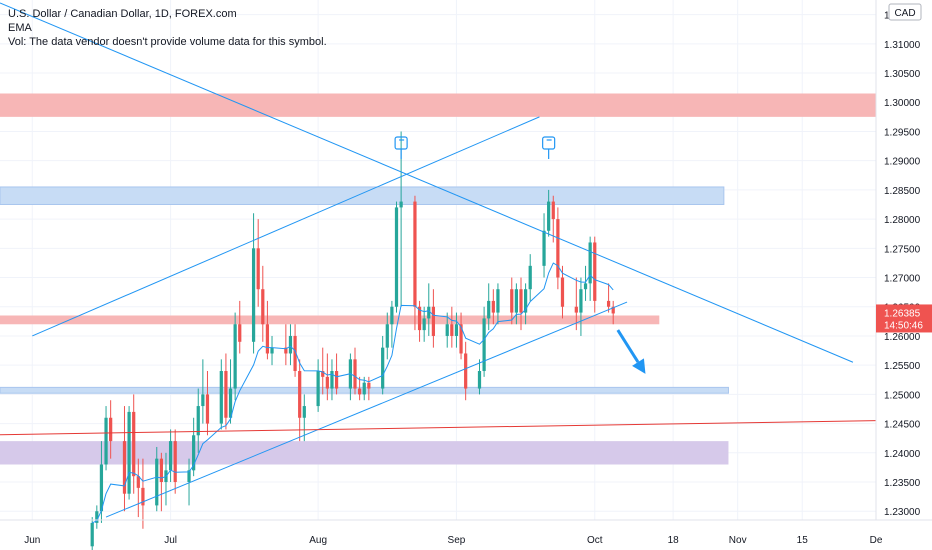 Image resolution: width=932 pixels, height=550 pixels. What do you see at coordinates (631, 351) in the screenshot?
I see `down-arrow-annotation` at bounding box center [631, 351].